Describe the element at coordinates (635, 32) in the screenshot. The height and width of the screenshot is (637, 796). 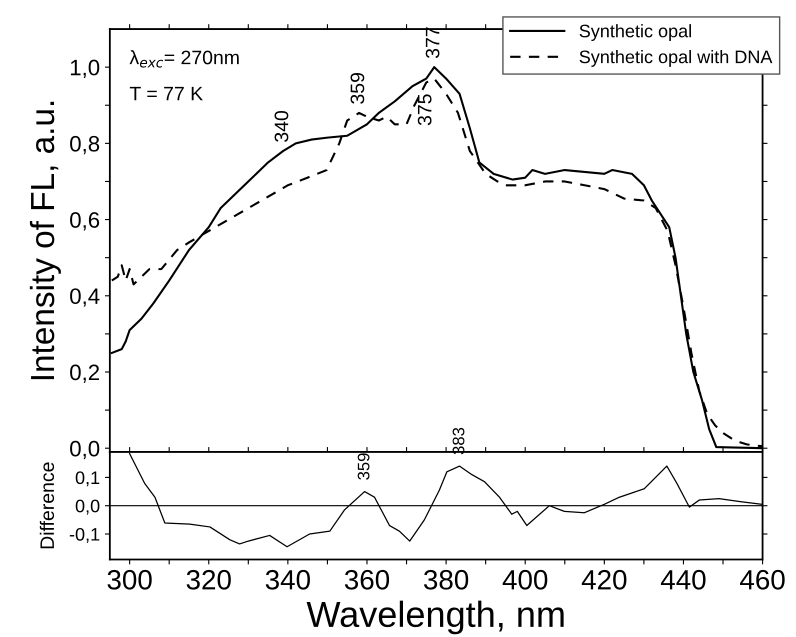
I see `legend-label: Synthetic opal` at that location.